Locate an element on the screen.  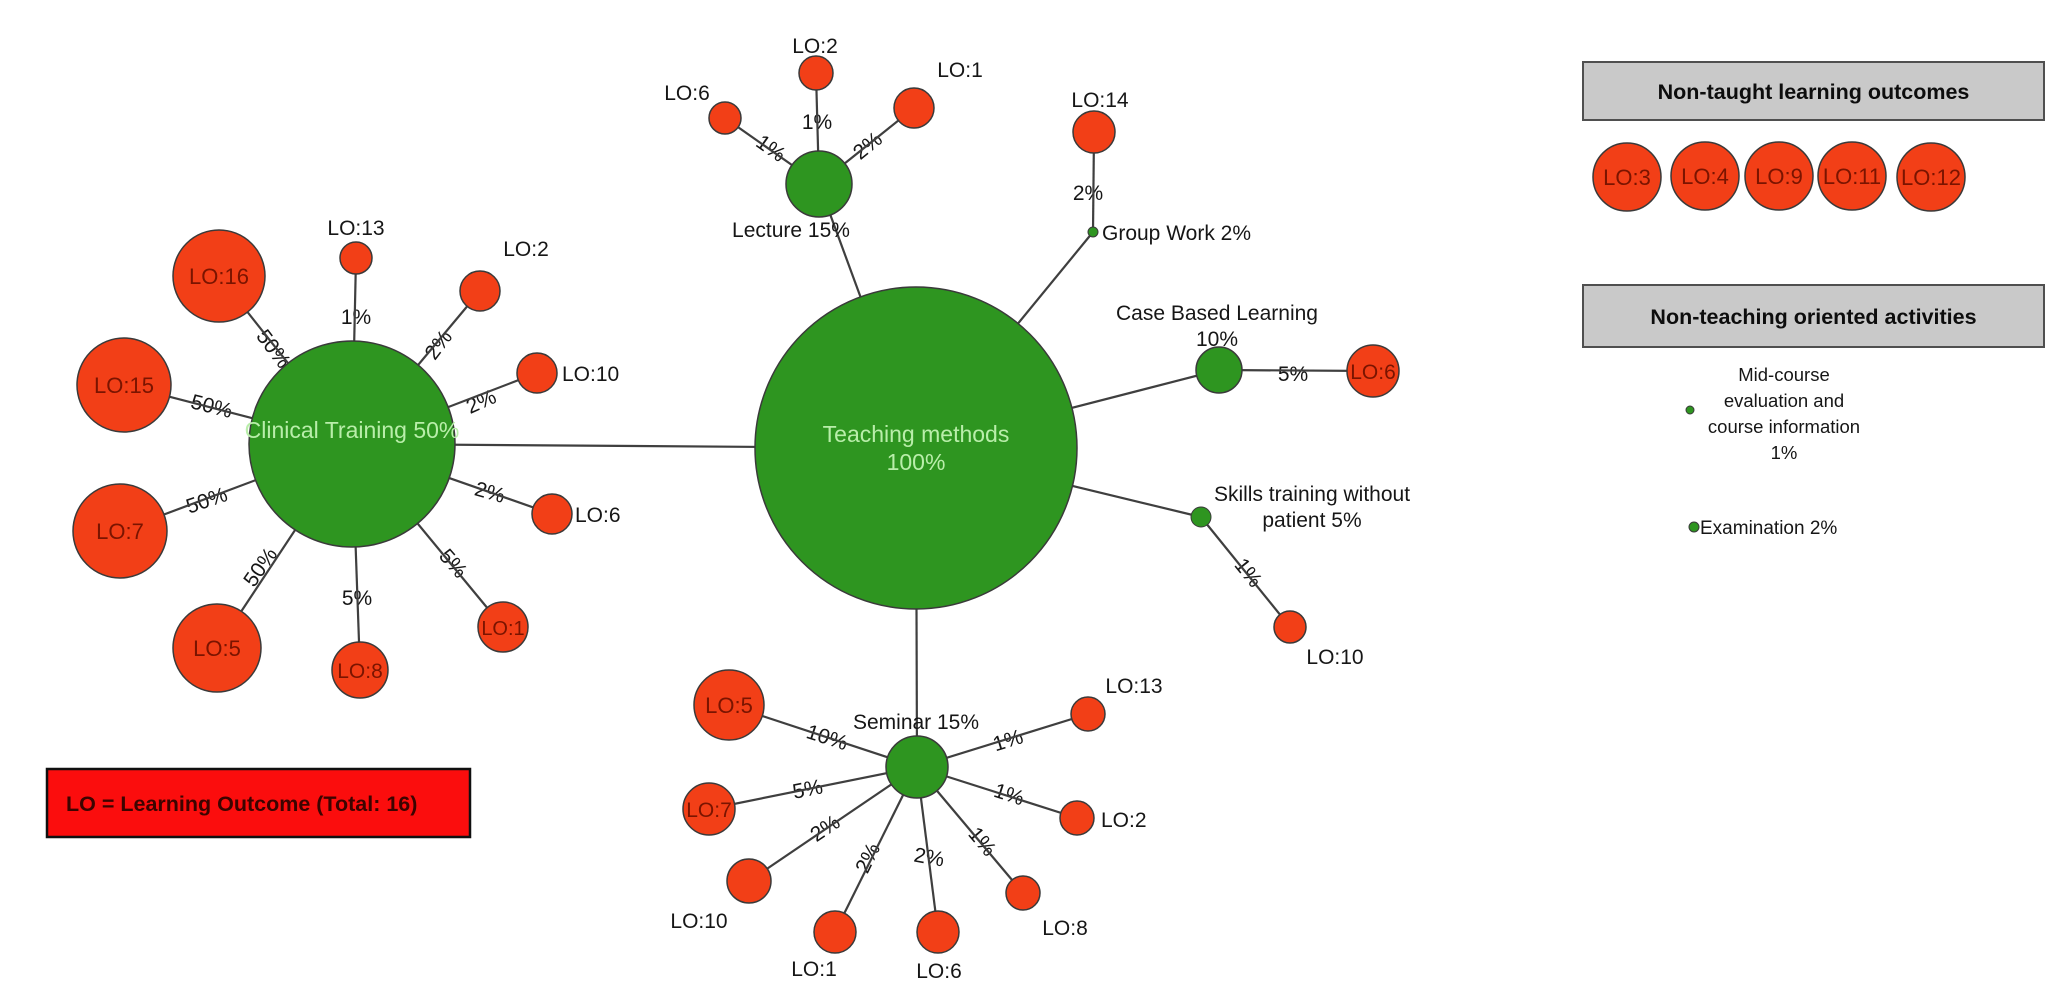
edge-label-seminar-se2: 1% is located at coordinates (1009, 794).